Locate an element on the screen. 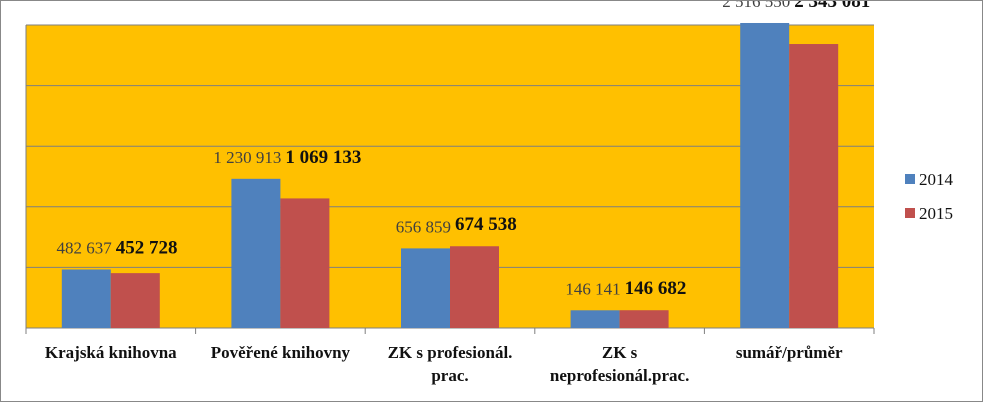 Image resolution: width=983 pixels, height=403 pixels. data-label-2014: 656 859 is located at coordinates (423, 226).